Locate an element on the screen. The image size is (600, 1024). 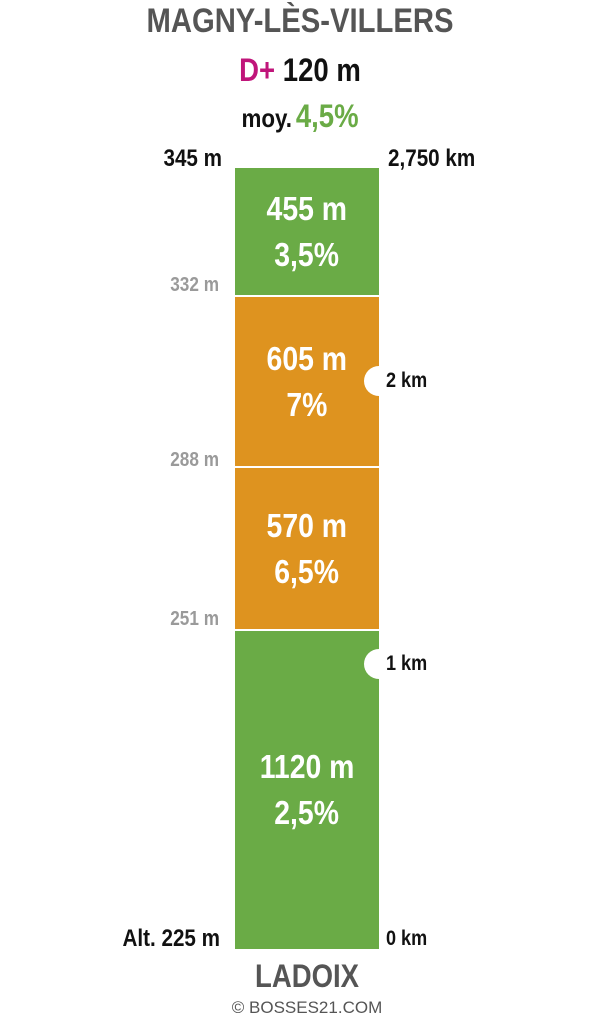
segment-1-grade: 3,5% is located at coordinates (307, 254).